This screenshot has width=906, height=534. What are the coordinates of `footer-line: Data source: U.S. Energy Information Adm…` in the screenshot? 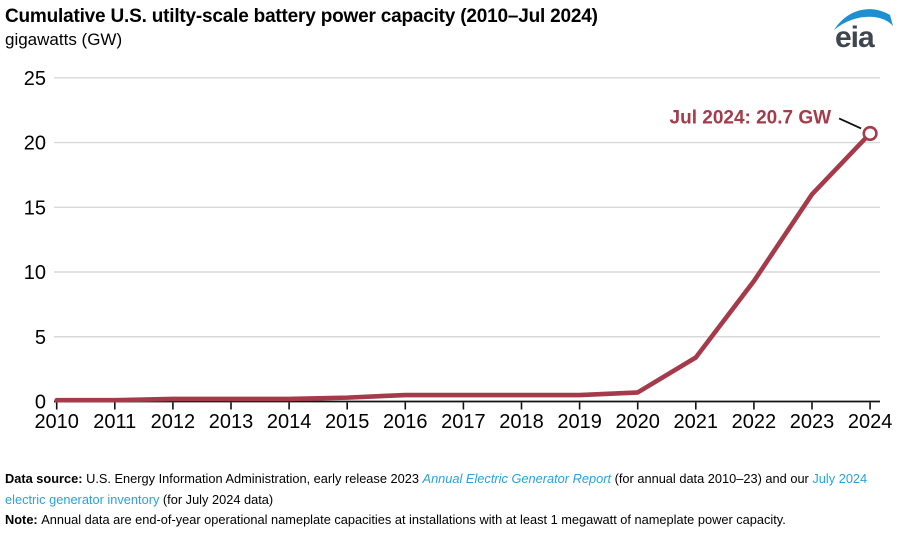 It's located at (455, 479).